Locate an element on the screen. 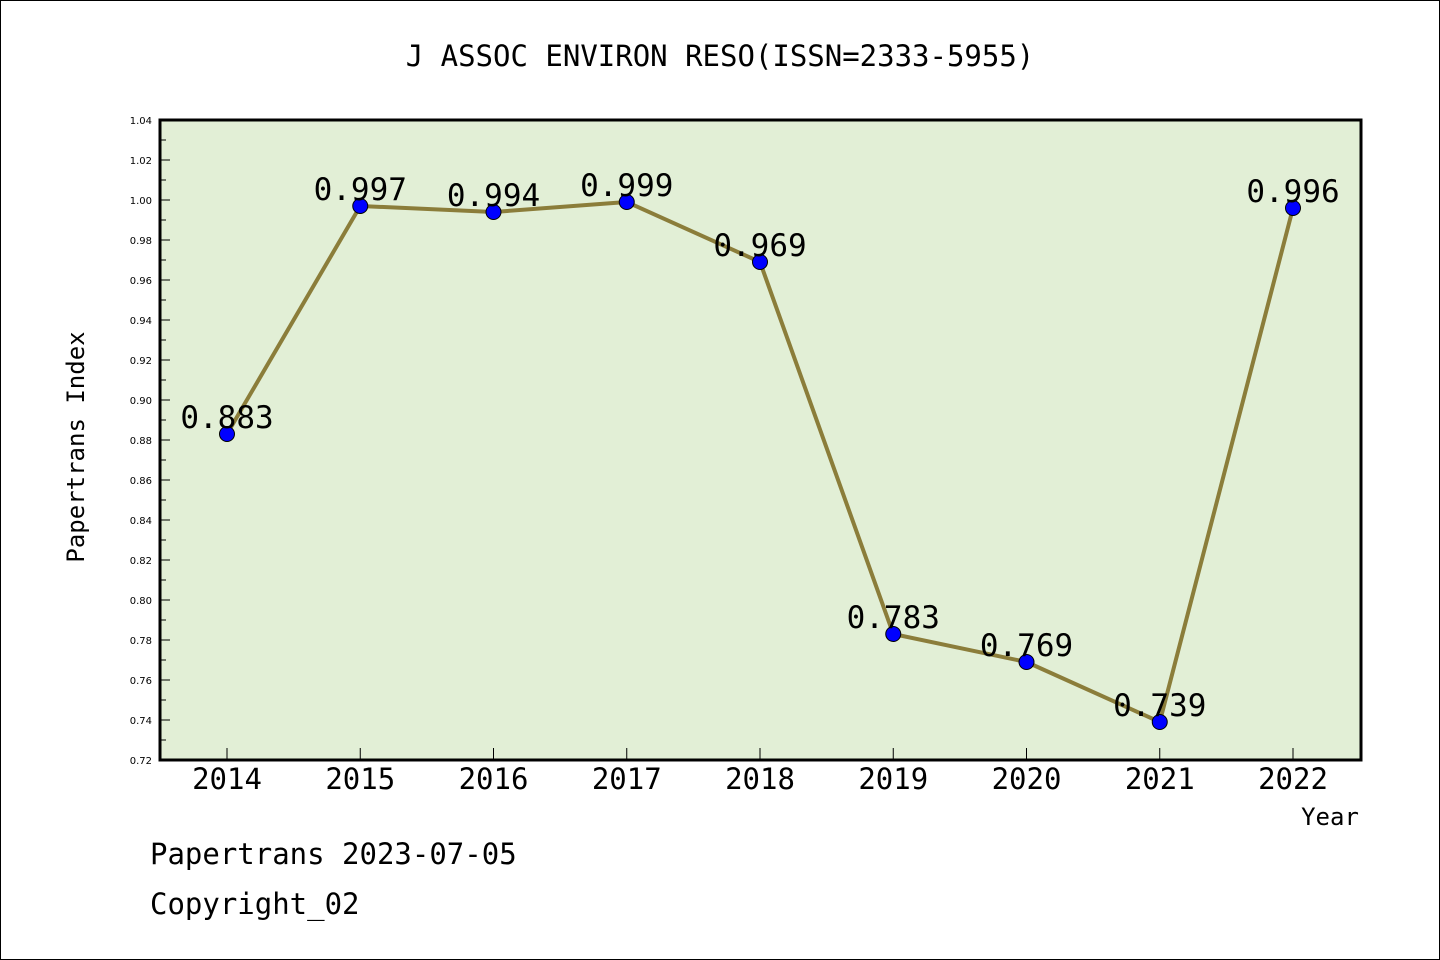  data-label: 0.996 is located at coordinates (1292, 192).